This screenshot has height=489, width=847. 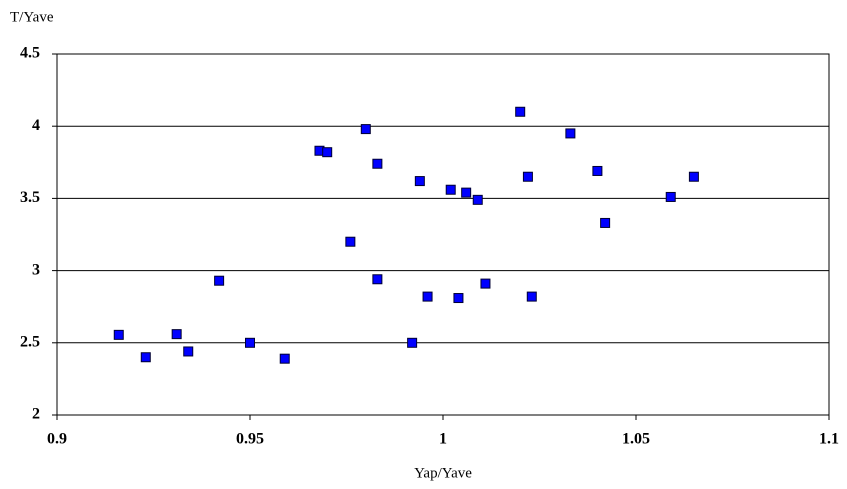 I want to click on y-tick-label: 2.5, so click(x=30, y=341).